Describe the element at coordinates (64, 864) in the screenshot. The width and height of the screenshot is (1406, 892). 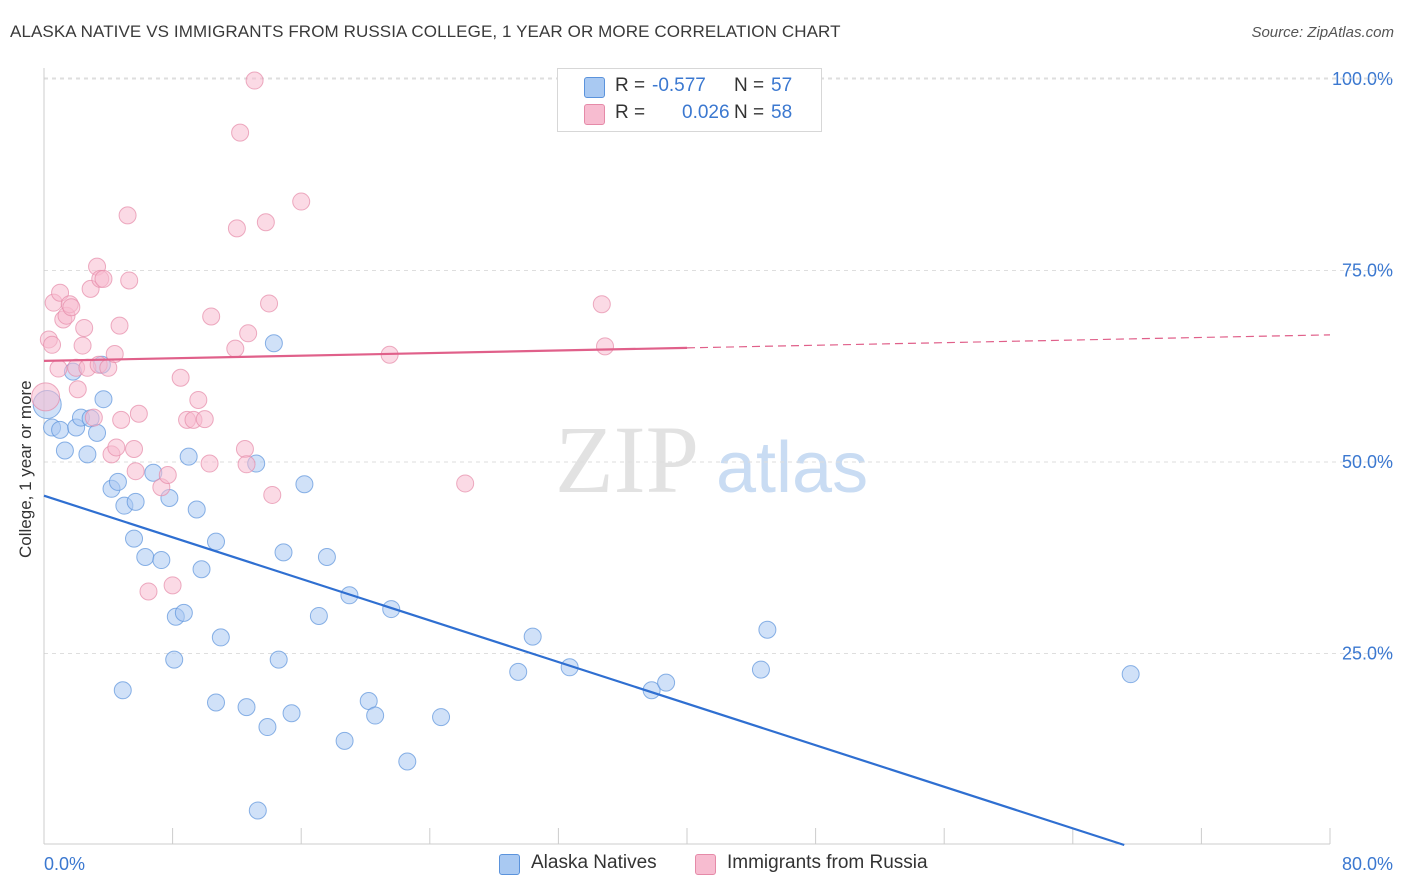
I see `x-tick-label-min: 0.0%` at that location.